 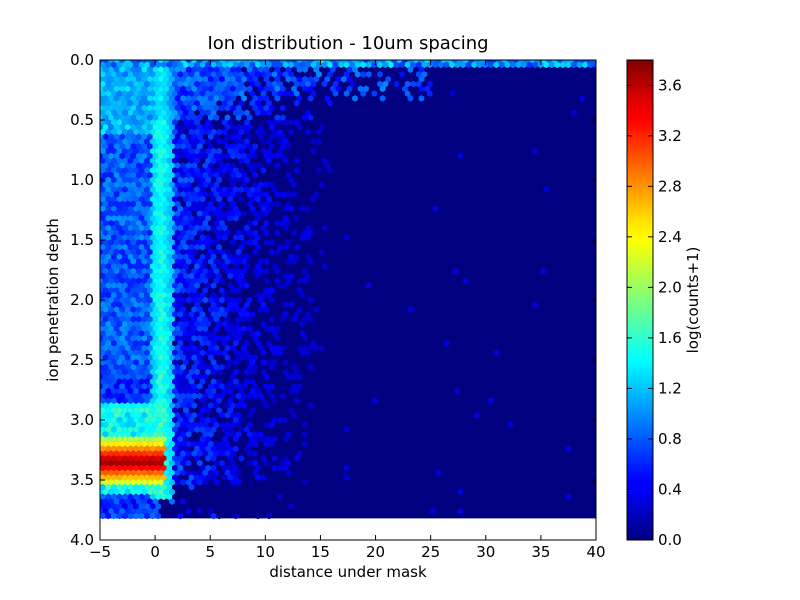 I want to click on chart-title: Ion distribution - 10um spacing, so click(x=347, y=43).